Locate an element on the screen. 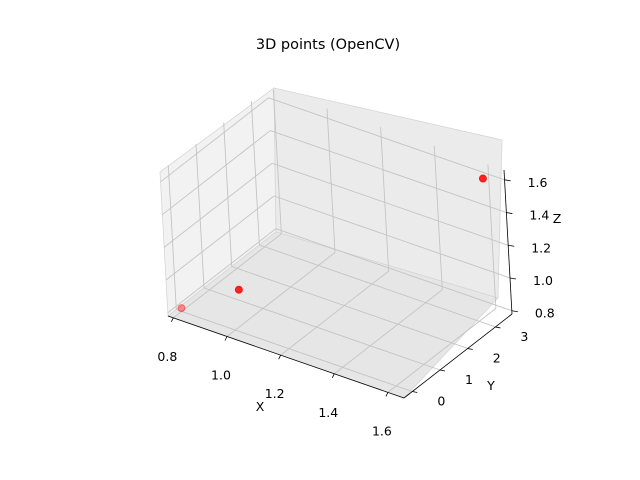 This screenshot has width=640, height=480. y-tick-label: 2 is located at coordinates (497, 357).